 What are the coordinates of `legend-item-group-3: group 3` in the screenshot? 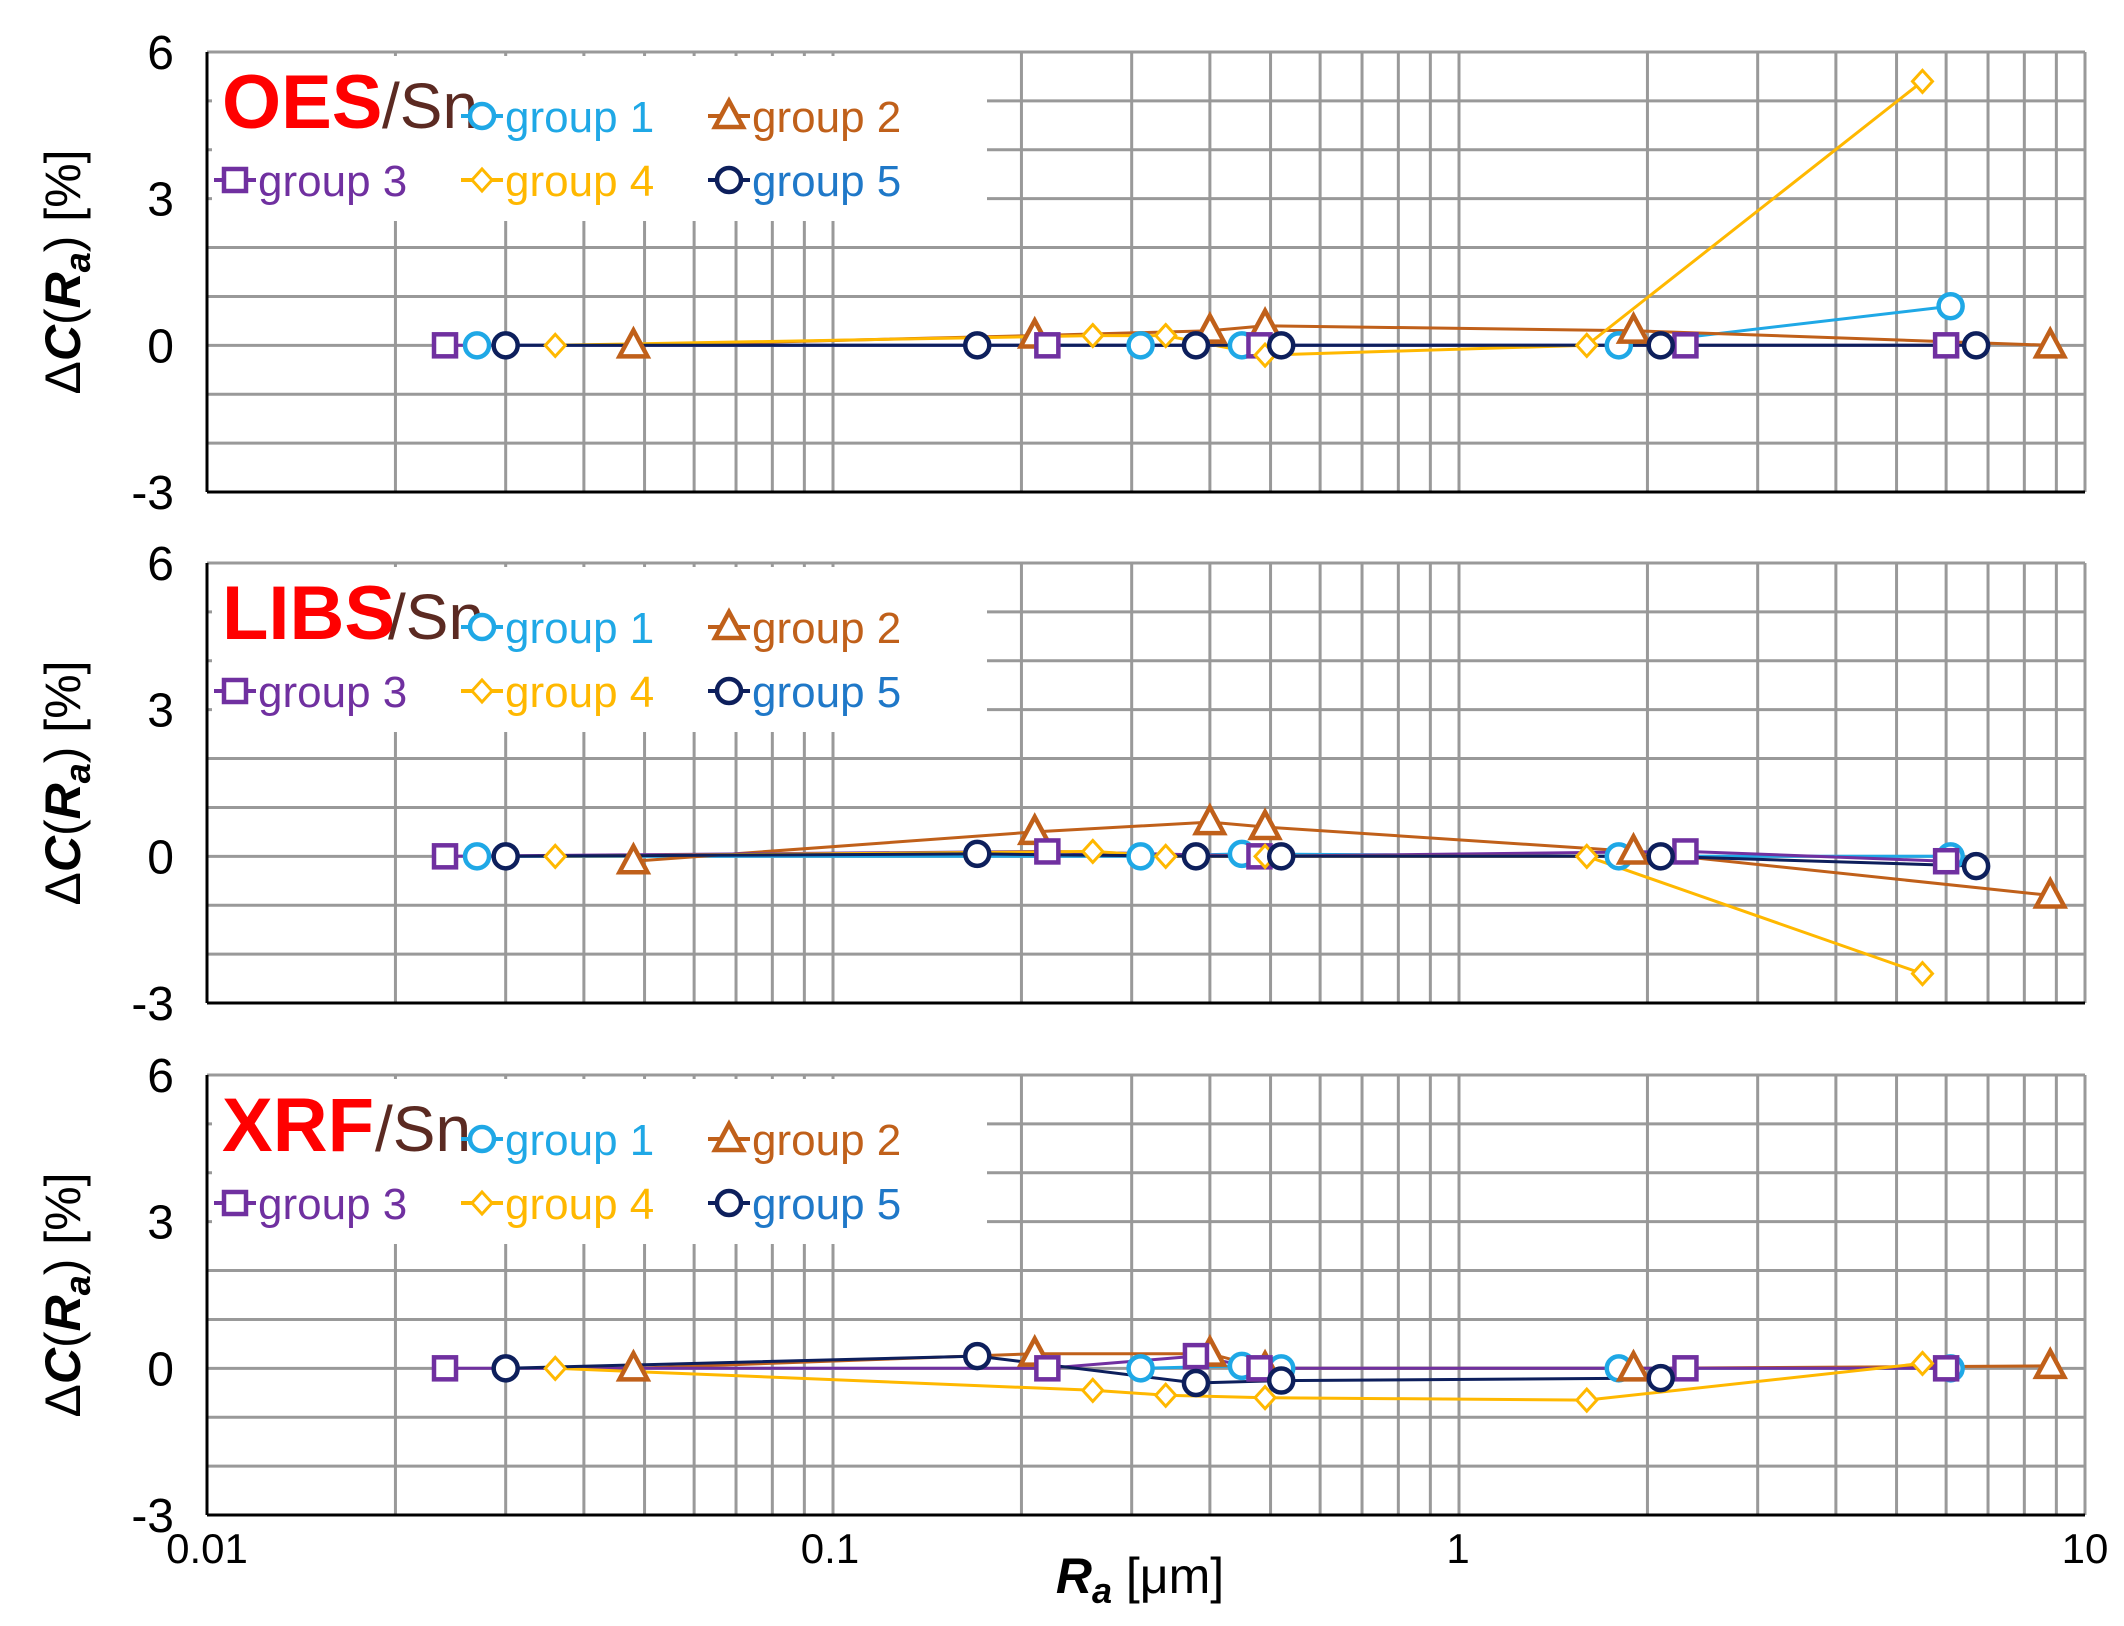 It's located at (310, 692).